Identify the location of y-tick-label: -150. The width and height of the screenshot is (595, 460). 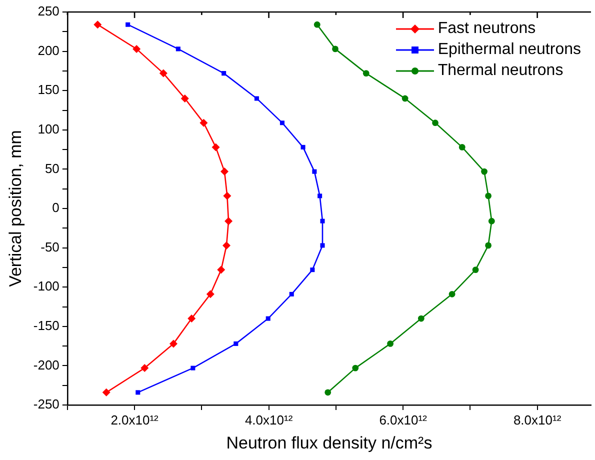
(46, 325).